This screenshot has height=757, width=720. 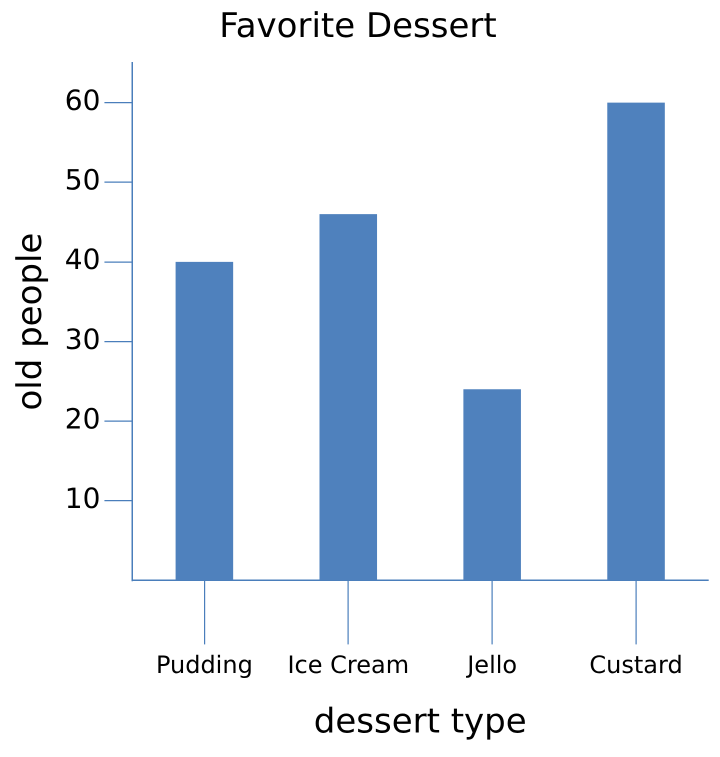 What do you see at coordinates (636, 665) in the screenshot?
I see `x-tick-label: Custard` at bounding box center [636, 665].